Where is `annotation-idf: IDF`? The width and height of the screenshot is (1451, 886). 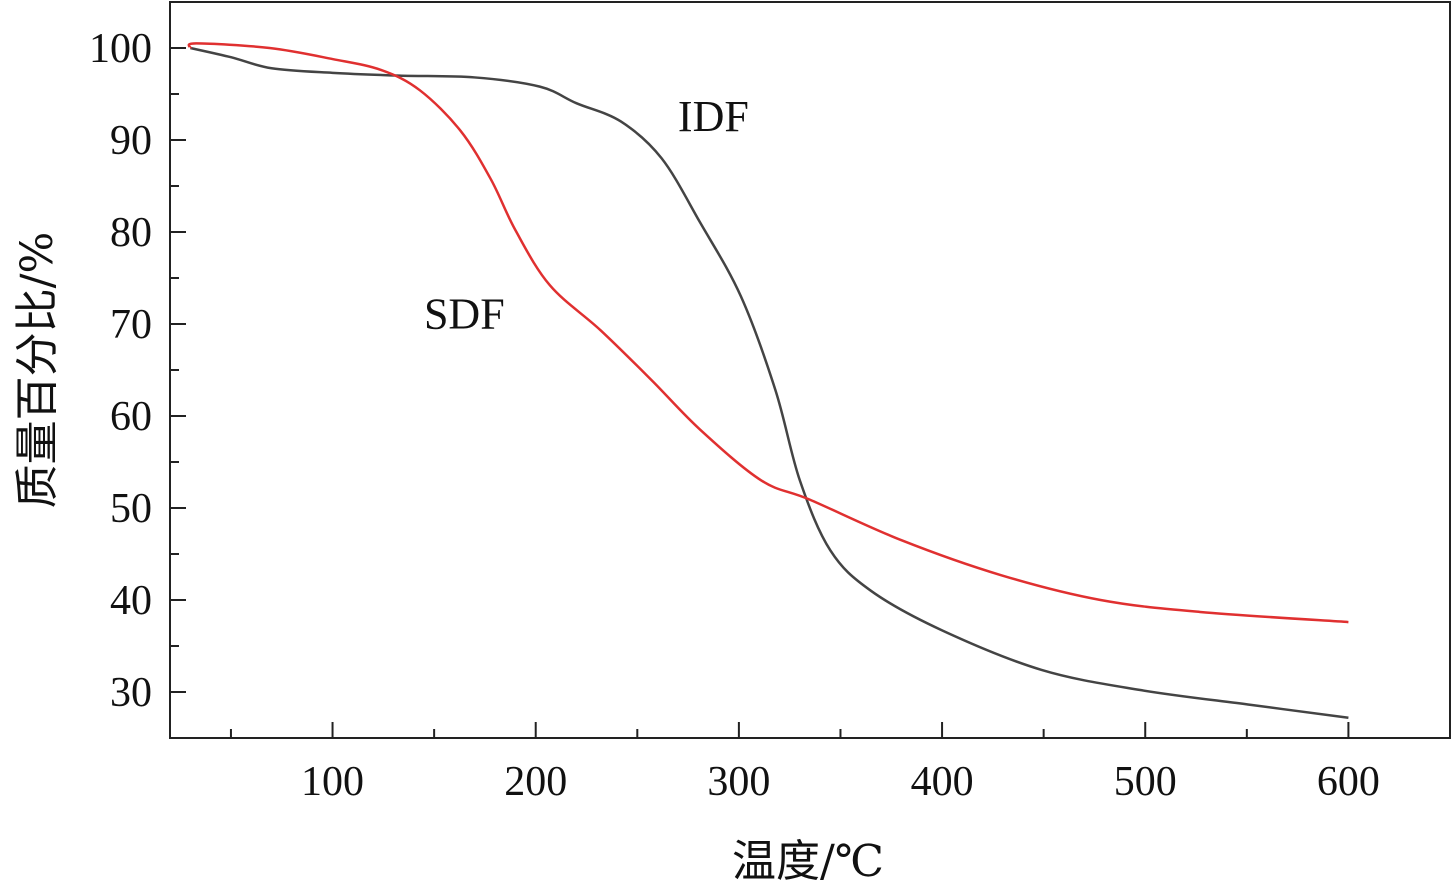 annotation-idf: IDF is located at coordinates (713, 116).